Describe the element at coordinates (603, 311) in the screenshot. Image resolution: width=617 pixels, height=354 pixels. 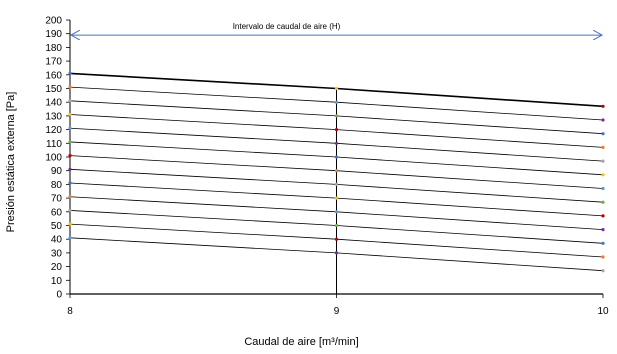
I see `x-tick-label: 10` at that location.